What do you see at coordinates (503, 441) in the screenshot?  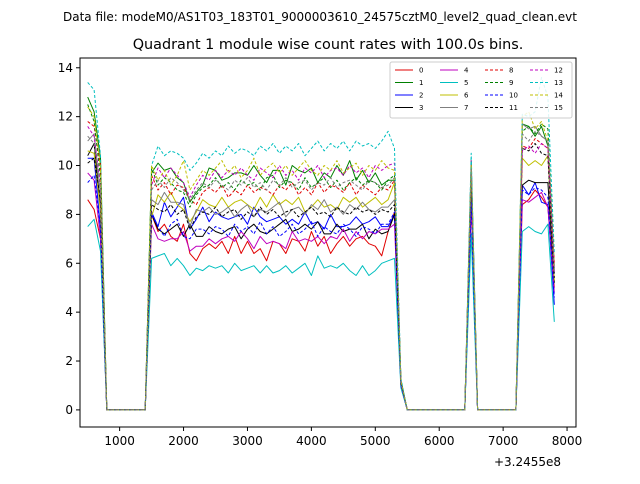 I see `x-tick-label: 7000` at bounding box center [503, 441].